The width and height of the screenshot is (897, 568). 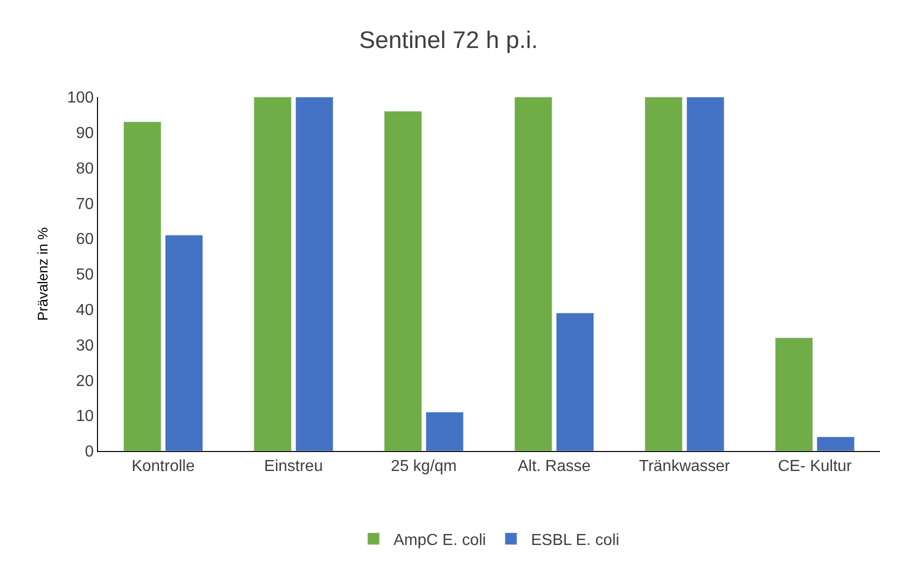 I want to click on y-tick-label: 70, so click(x=85, y=204).